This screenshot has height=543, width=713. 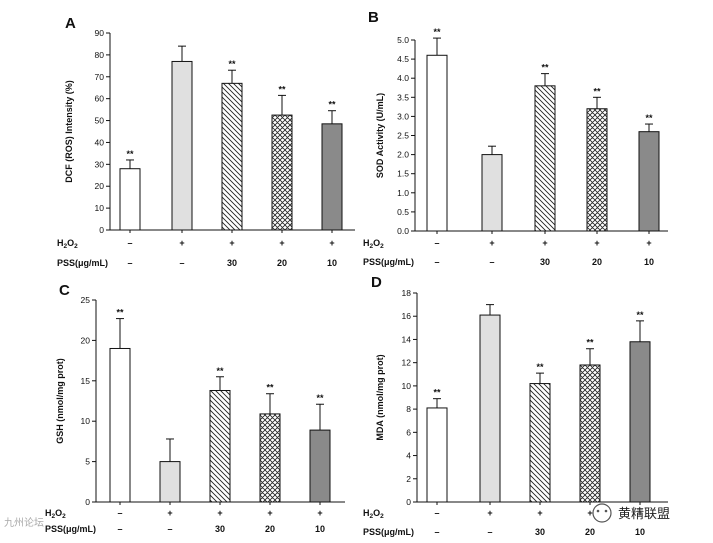 I want to click on wechat-icon, so click(x=602, y=513).